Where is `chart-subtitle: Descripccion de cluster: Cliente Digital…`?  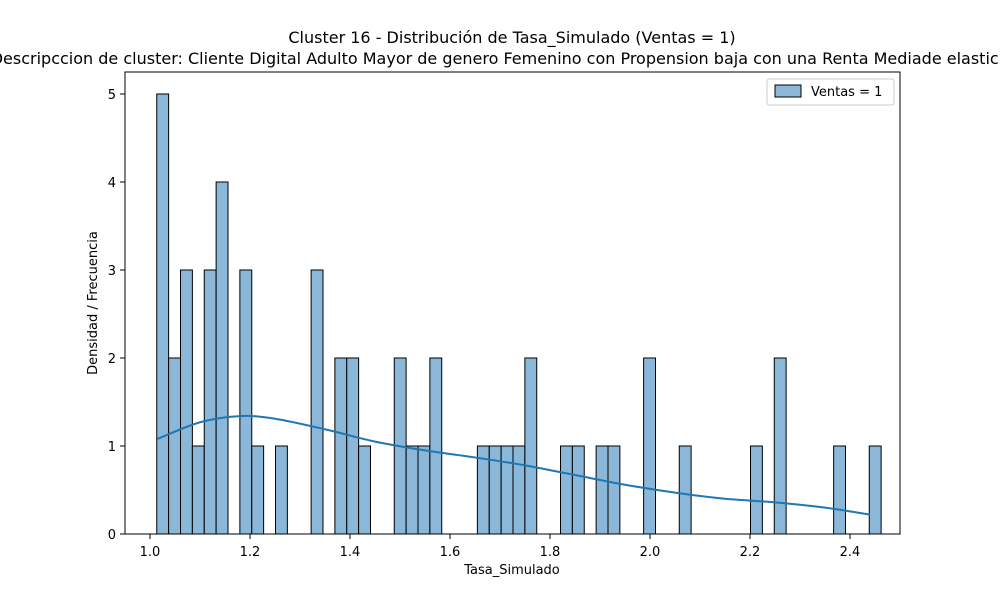 chart-subtitle: Descripccion de cluster: Cliente Digital… is located at coordinates (500, 58).